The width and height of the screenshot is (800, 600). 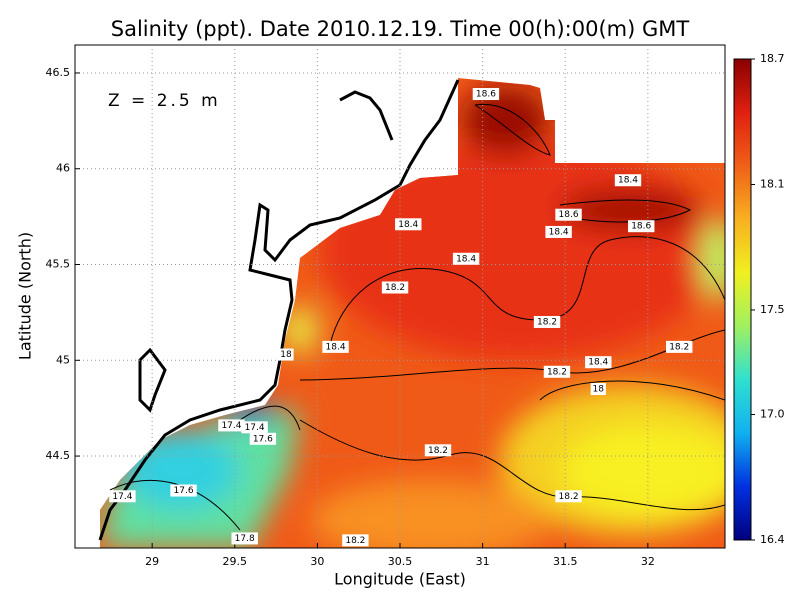 I want to click on x-tick-label: 30.5, so click(x=400, y=561).